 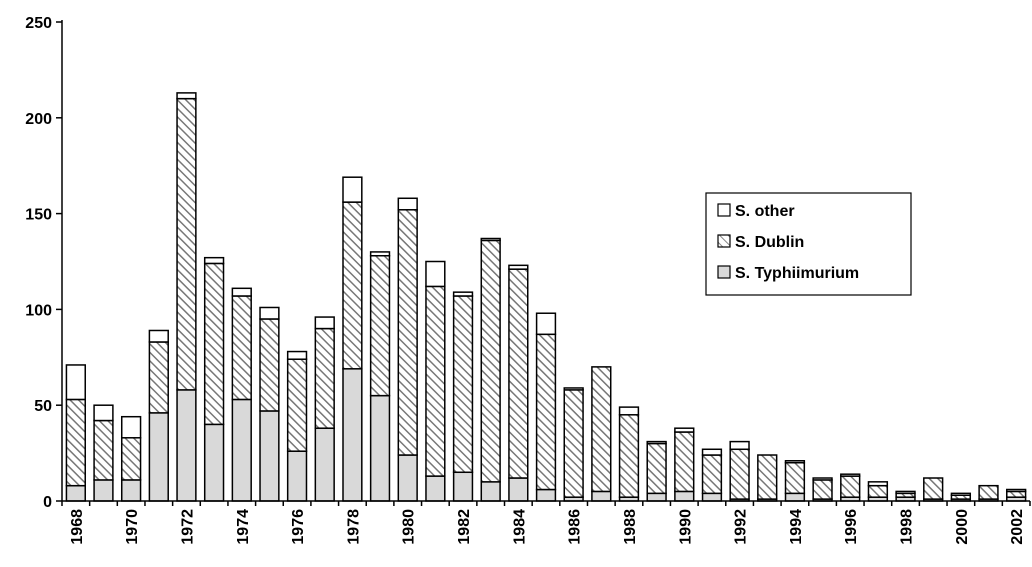 What do you see at coordinates (907, 527) in the screenshot?
I see `x-tick-label-1998: 1998` at bounding box center [907, 527].